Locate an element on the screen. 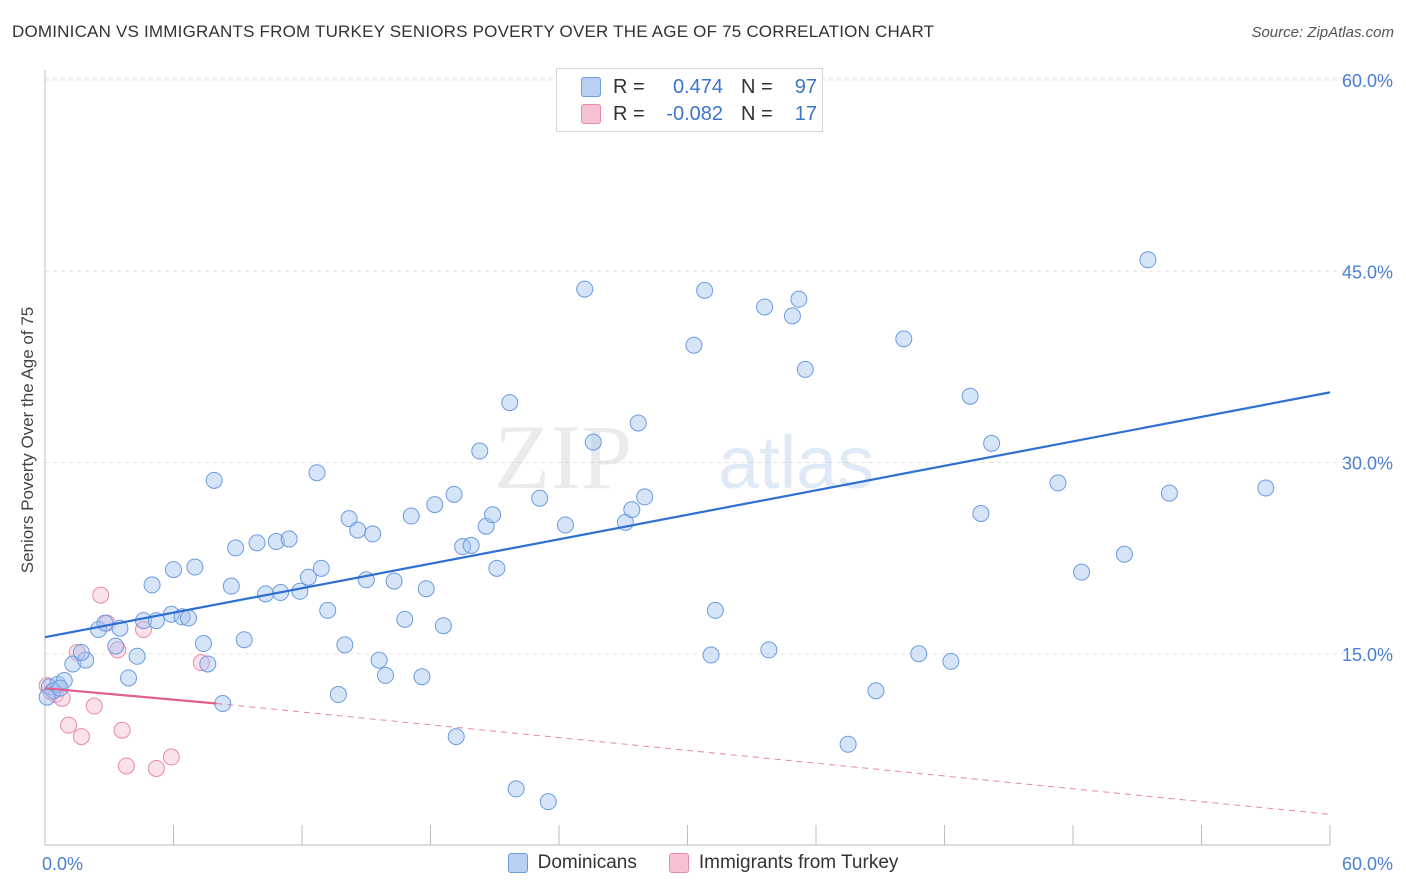 Image resolution: width=1406 pixels, height=892 pixels. series-legend-dominicans: Dominicans is located at coordinates (572, 863).